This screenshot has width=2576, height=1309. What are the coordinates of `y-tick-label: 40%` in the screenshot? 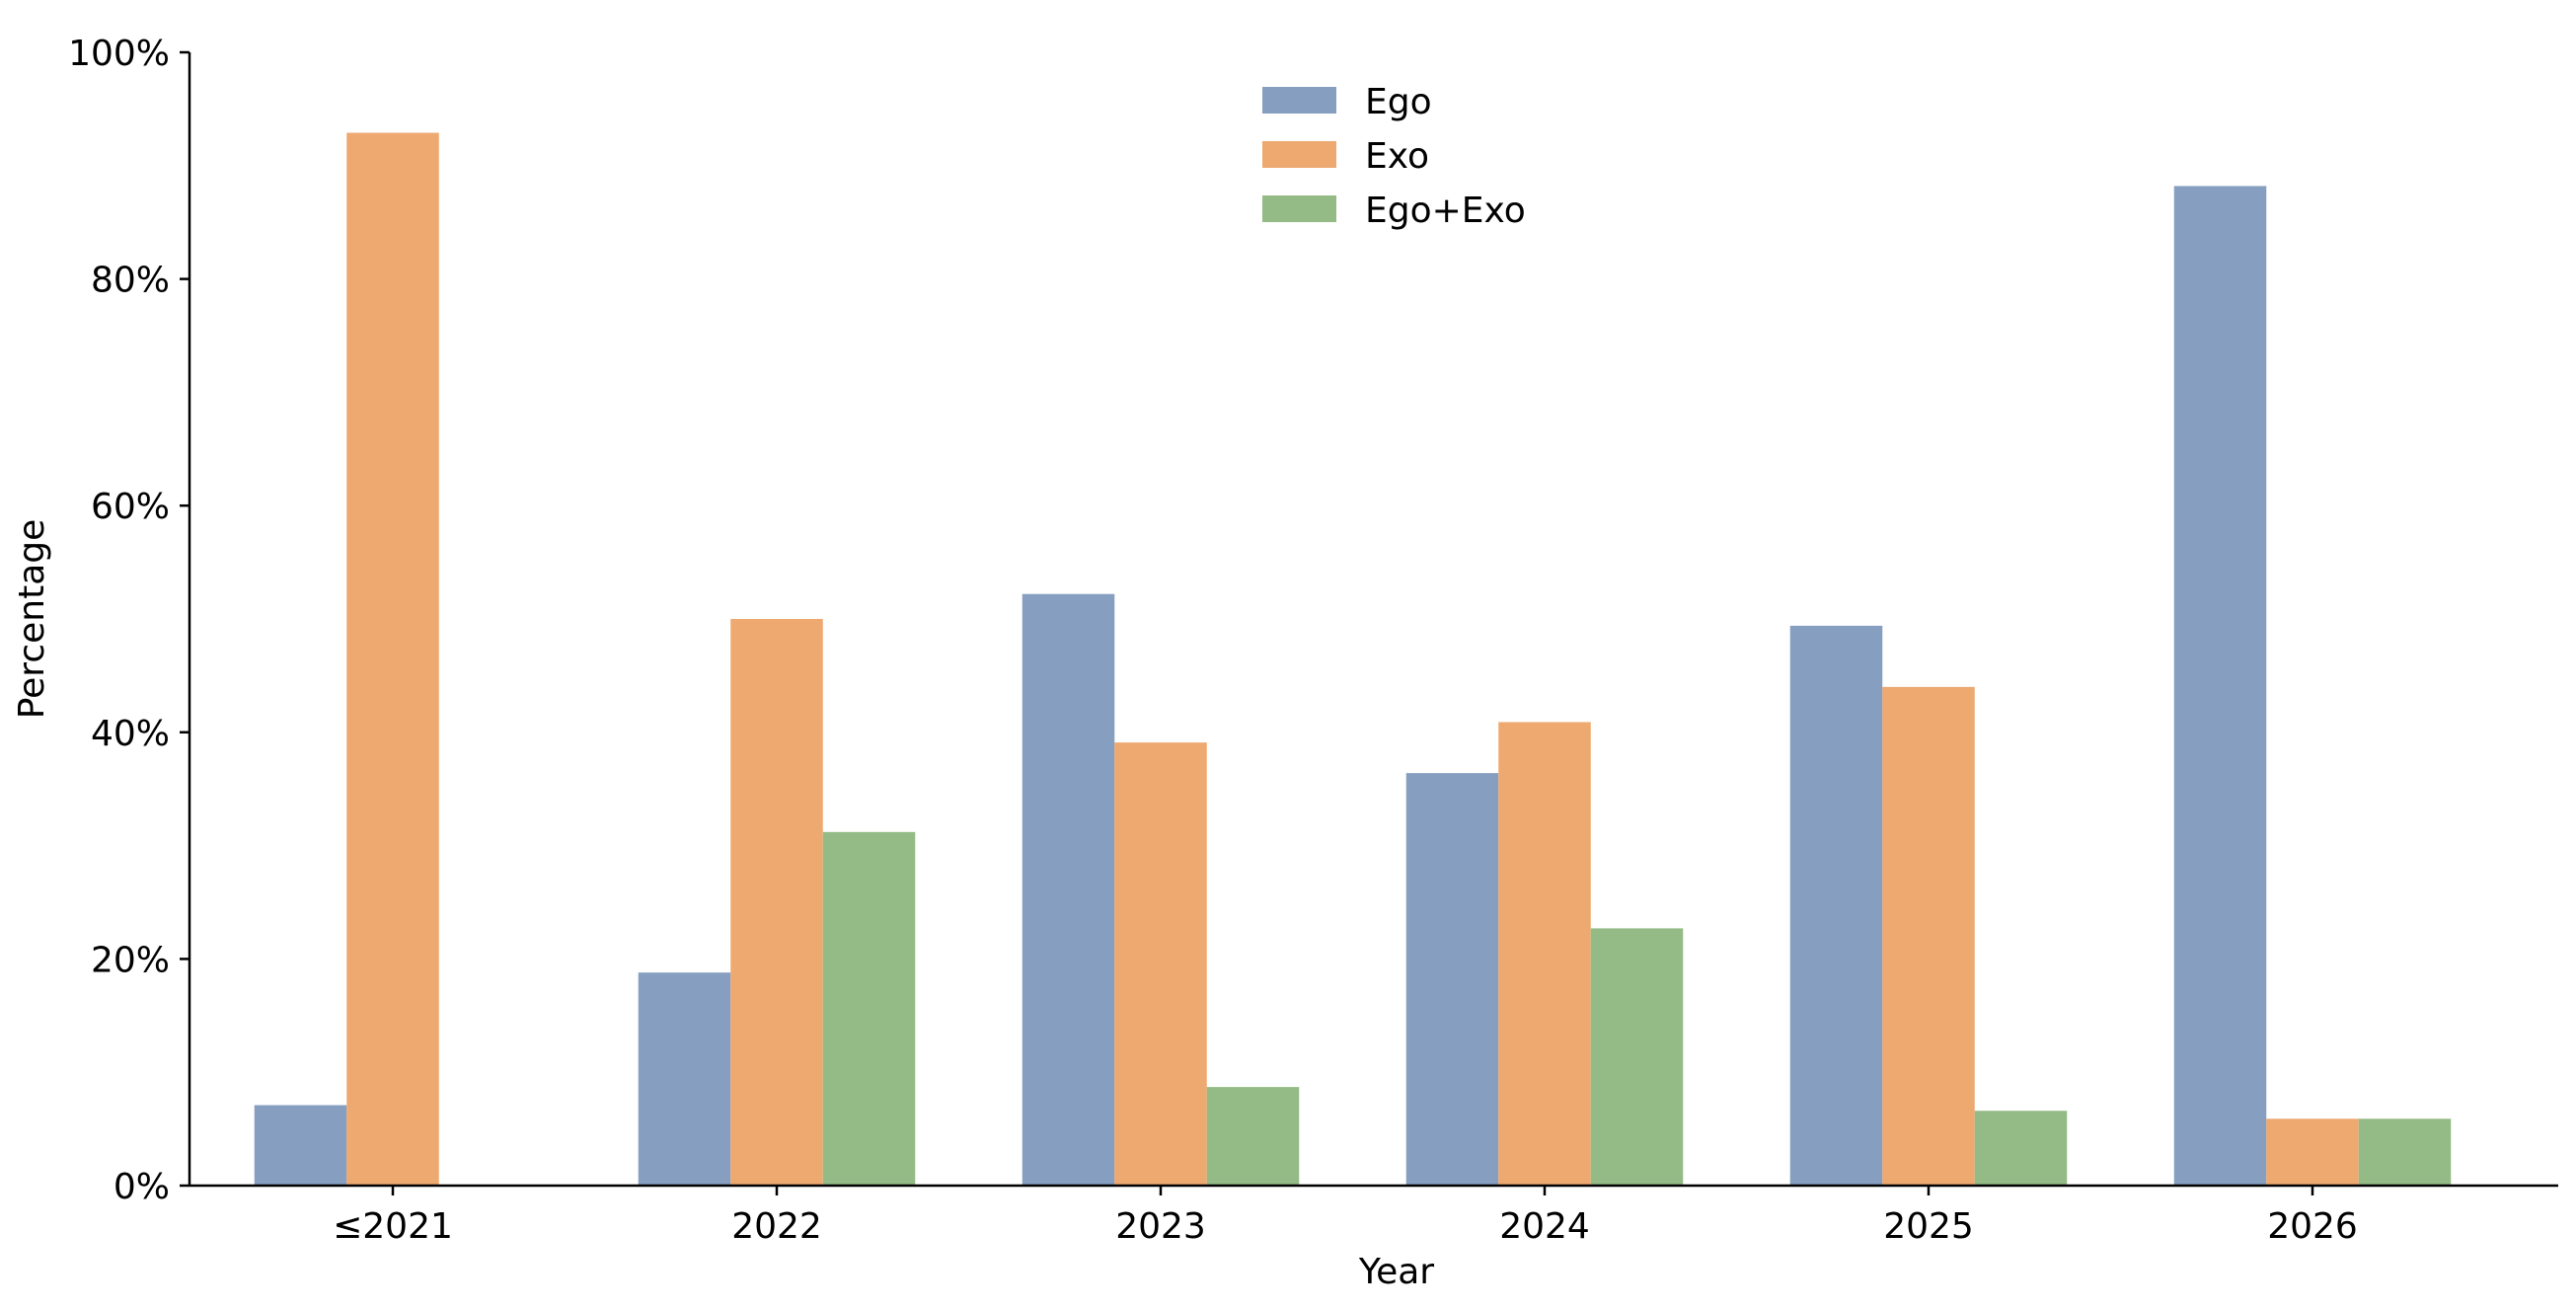 It's located at (130, 734).